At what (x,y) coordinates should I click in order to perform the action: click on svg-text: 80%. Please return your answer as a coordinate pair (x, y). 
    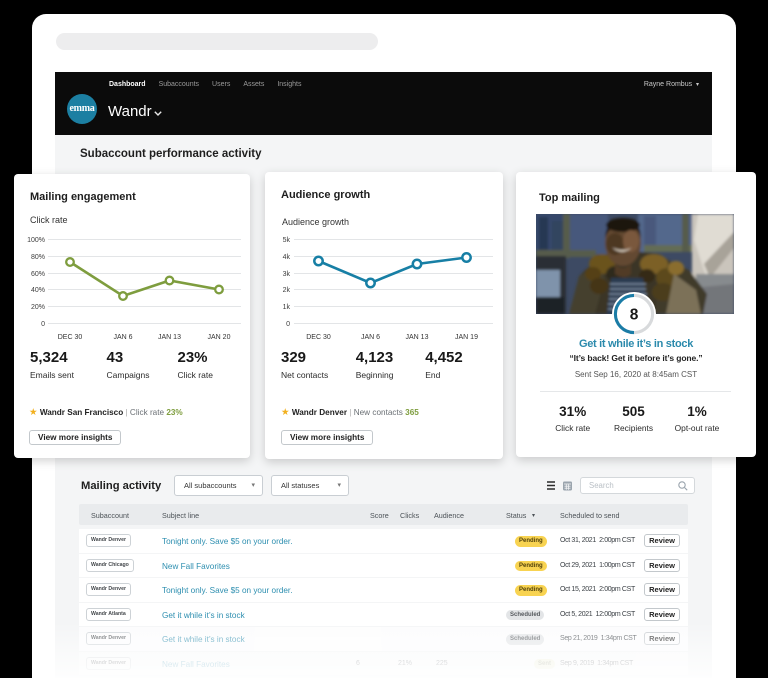
    Looking at the image, I should click on (38, 257).